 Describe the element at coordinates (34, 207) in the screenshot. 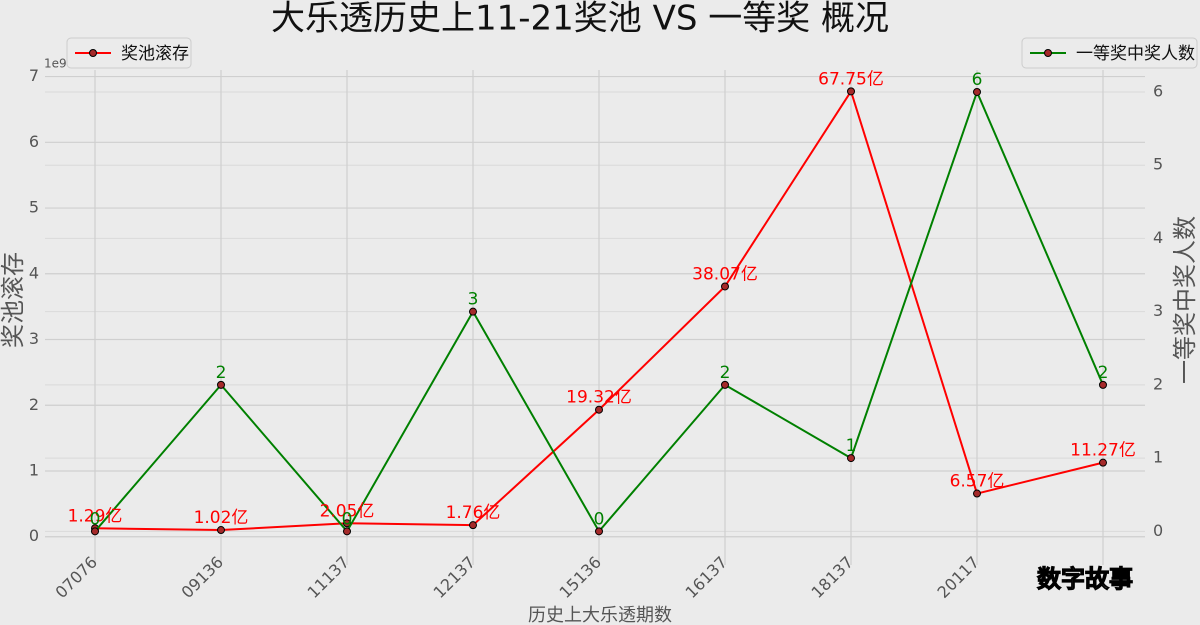

I see `y-tick-label: 5` at that location.